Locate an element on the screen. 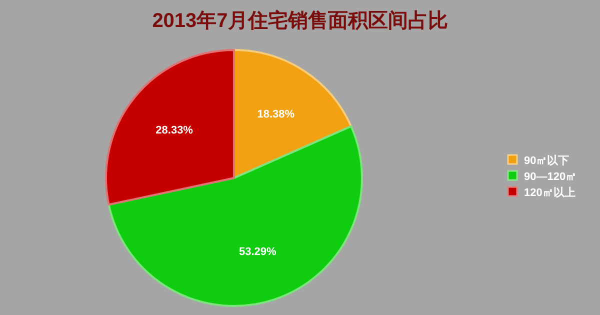  legend-label: 120㎡以上 is located at coordinates (550, 192).